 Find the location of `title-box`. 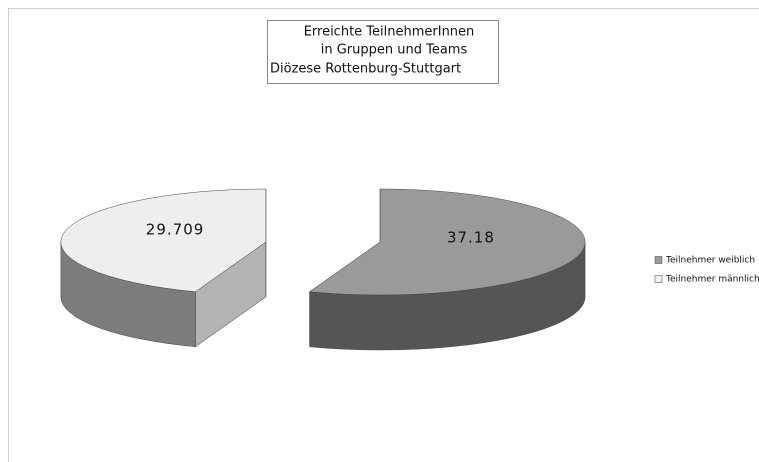

title-box is located at coordinates (383, 52).